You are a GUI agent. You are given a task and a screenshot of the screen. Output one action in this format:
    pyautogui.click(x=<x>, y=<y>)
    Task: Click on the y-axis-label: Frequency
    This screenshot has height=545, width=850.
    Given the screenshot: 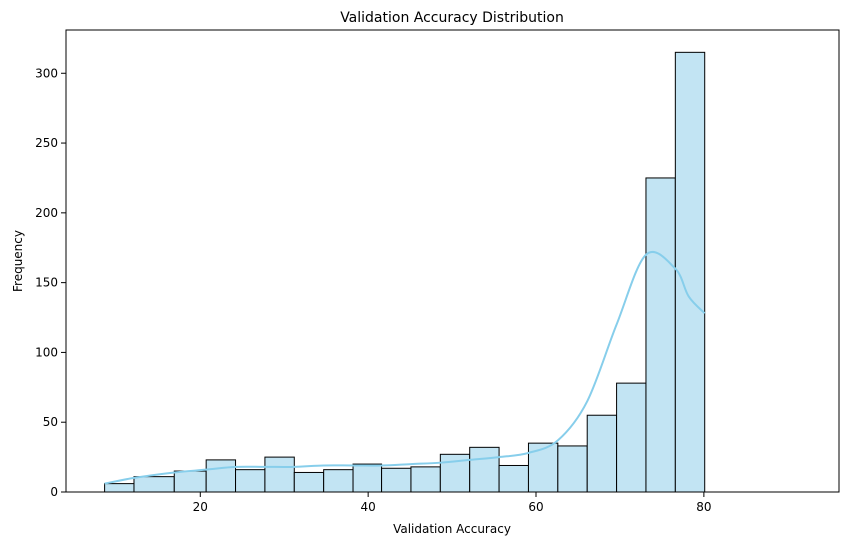 What is the action you would take?
    pyautogui.click(x=18, y=261)
    